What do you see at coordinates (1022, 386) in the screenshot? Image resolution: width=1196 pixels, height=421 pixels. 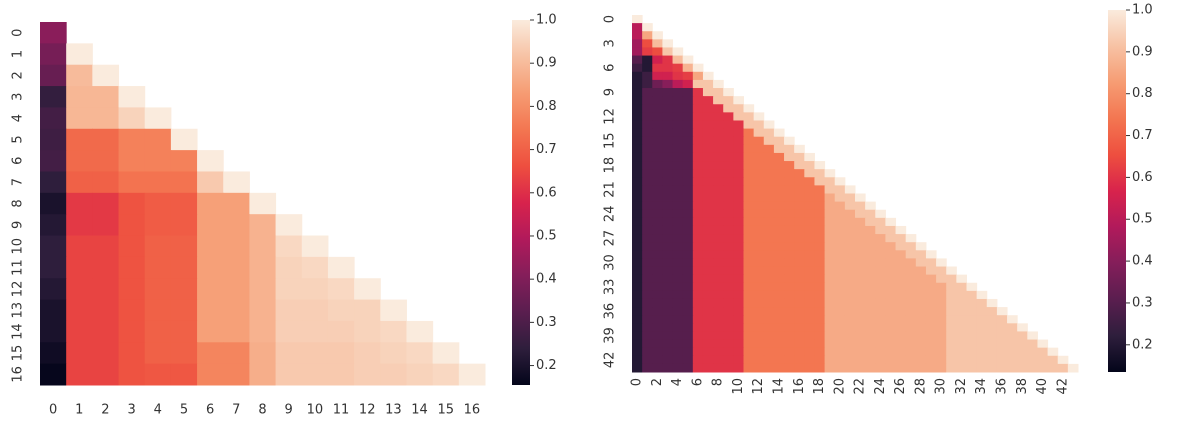 I see `x-tick-label: 38` at bounding box center [1022, 386].